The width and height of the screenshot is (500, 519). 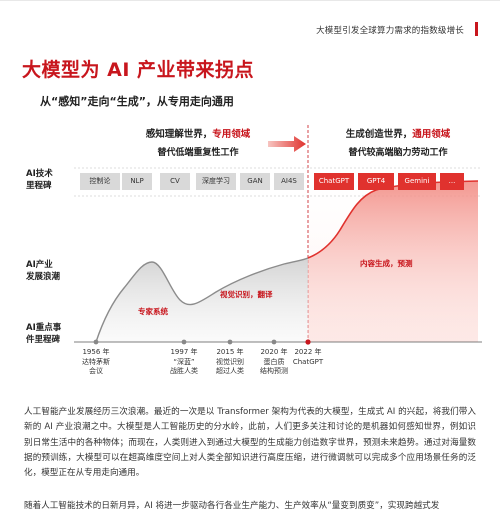 What do you see at coordinates (137, 101) in the screenshot?
I see `page-subtitle: 从“感知”走向“生成”，从专用走向通用` at bounding box center [137, 101].